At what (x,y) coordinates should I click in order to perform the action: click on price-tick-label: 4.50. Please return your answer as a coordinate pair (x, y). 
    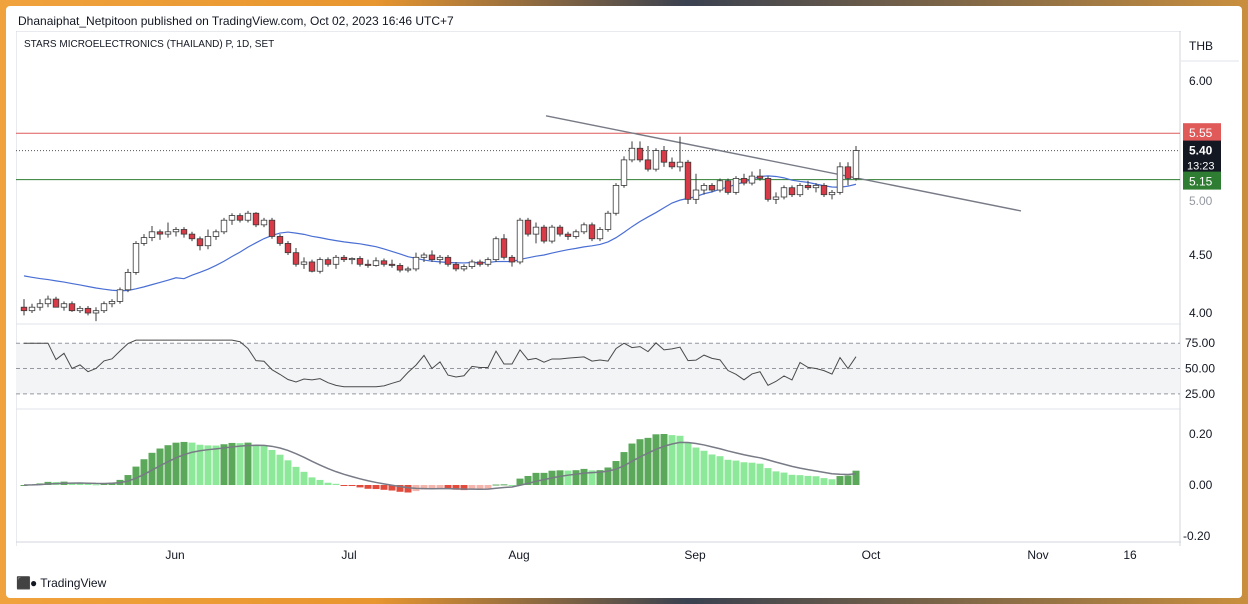
    Looking at the image, I should click on (1201, 255).